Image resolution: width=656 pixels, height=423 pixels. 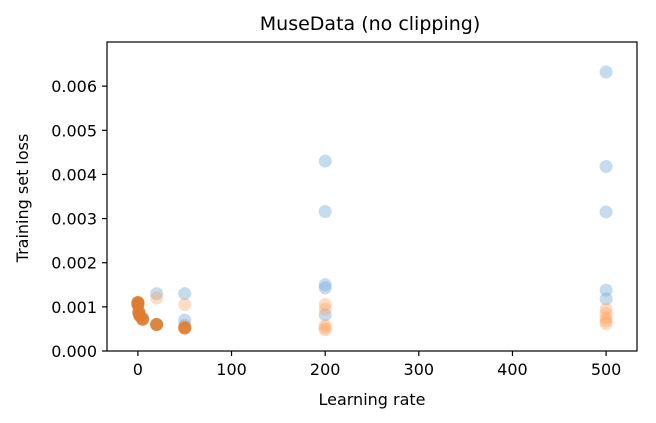 What do you see at coordinates (512, 369) in the screenshot?
I see `x-tick-label: 400` at bounding box center [512, 369].